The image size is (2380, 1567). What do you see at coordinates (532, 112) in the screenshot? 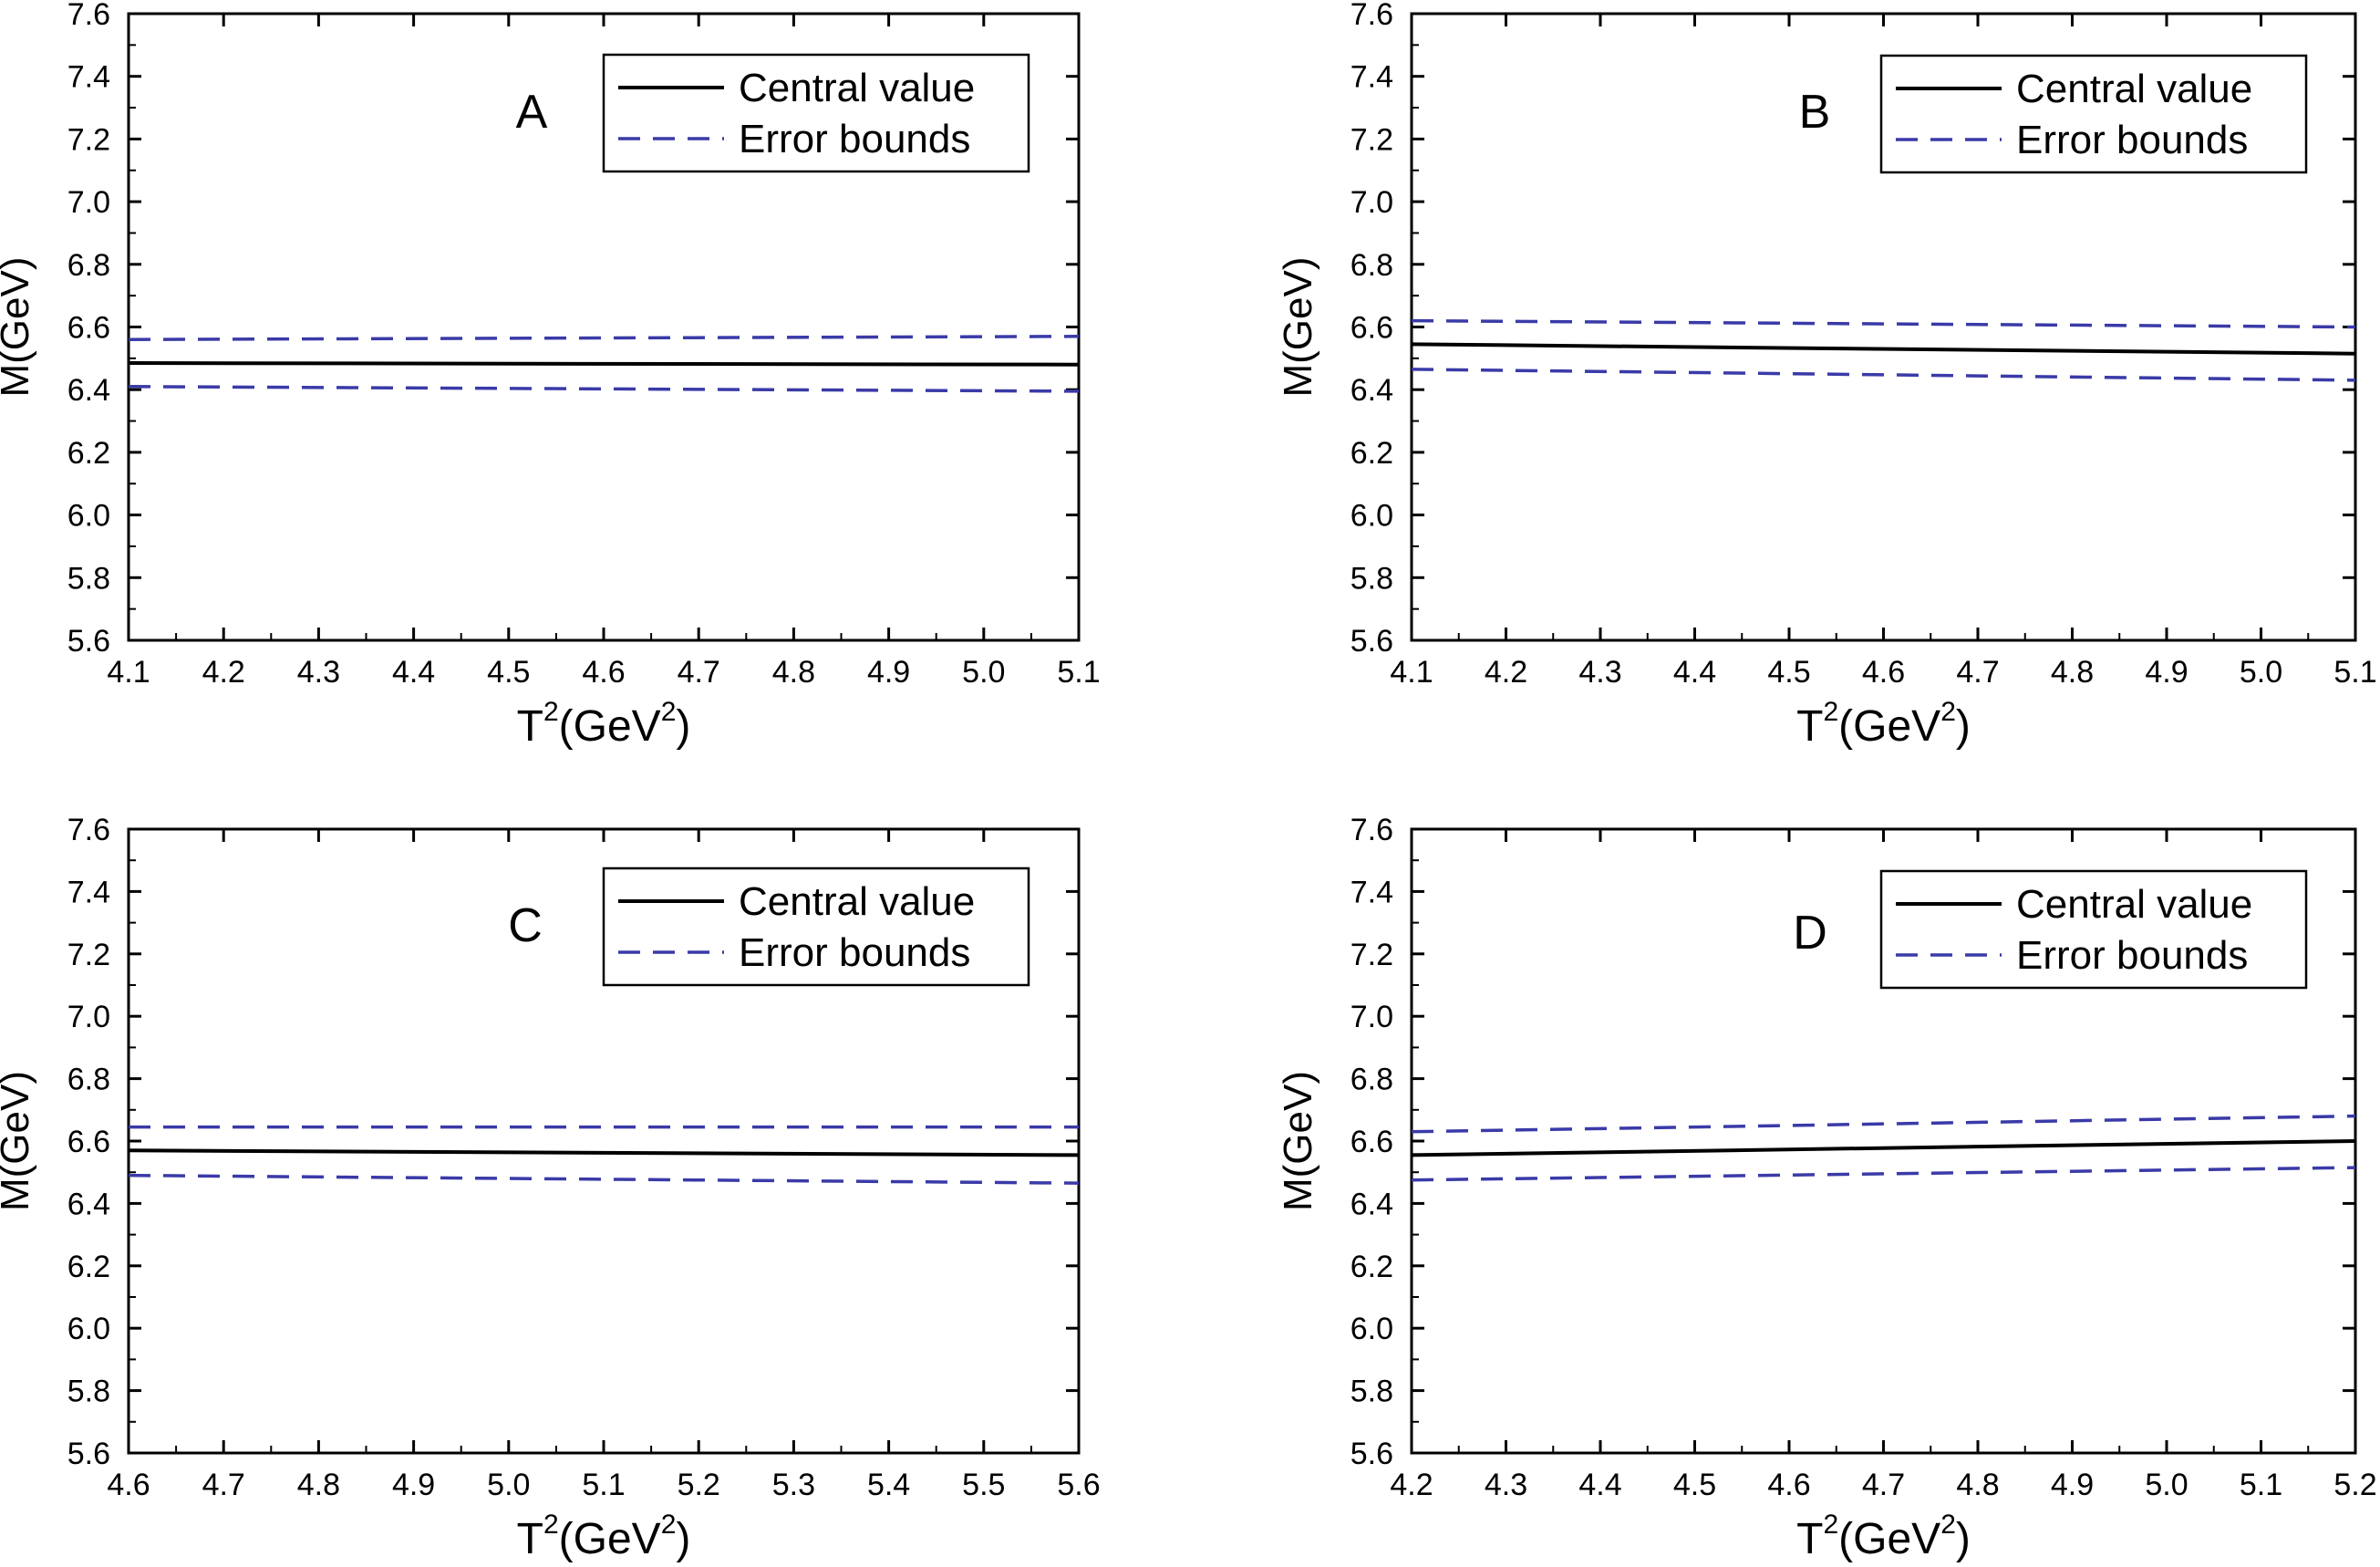
I see `panel-label: A` at bounding box center [532, 112].